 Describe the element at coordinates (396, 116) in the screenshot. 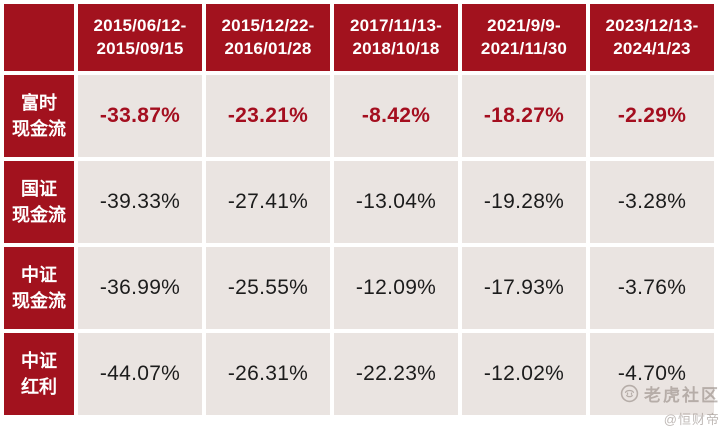

I see `table-cell: -8.42%` at that location.